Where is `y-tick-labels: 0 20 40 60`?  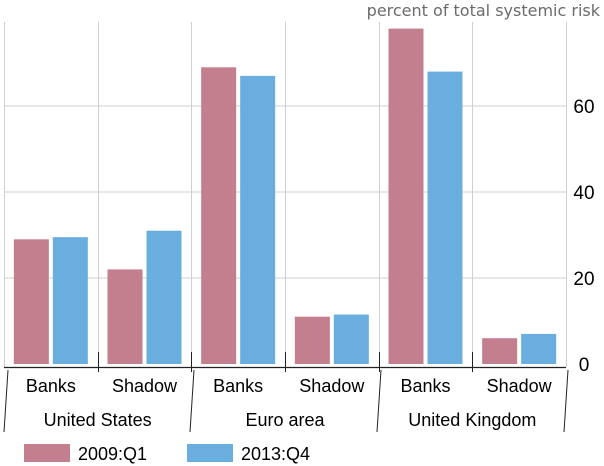
y-tick-labels: 0 20 40 60 is located at coordinates (583, 236).